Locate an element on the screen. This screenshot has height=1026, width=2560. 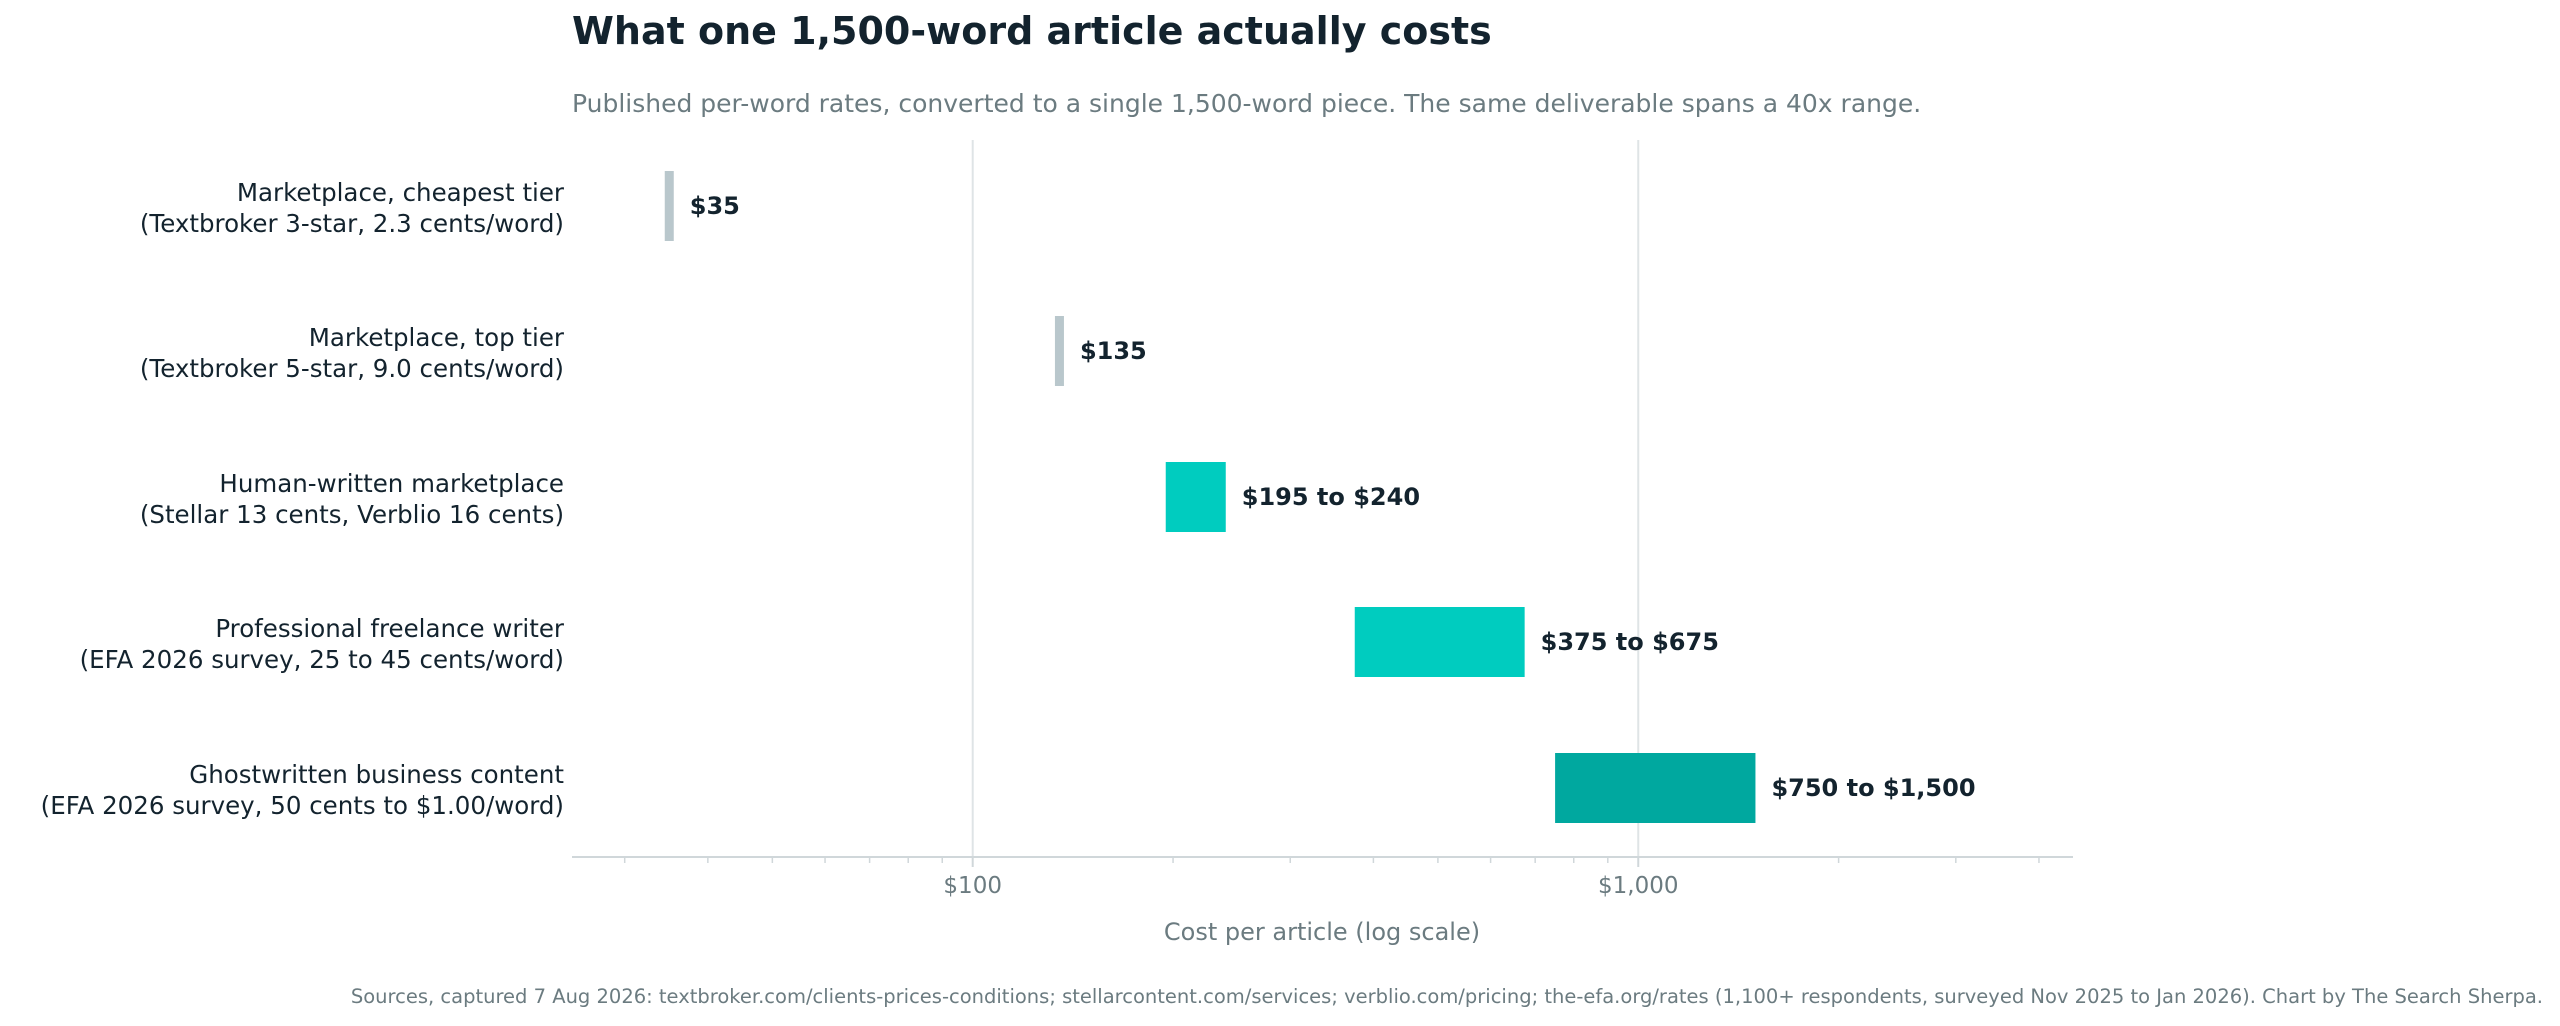
bar-value-label: $195 to $240 is located at coordinates (1331, 497).